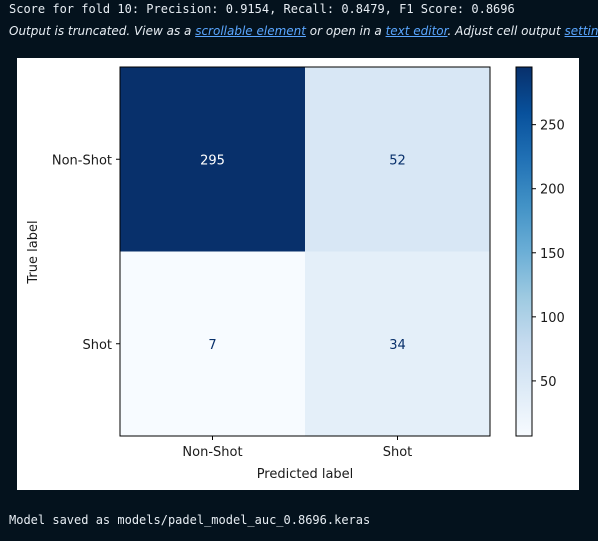  What do you see at coordinates (506, 31) in the screenshot?
I see `truncation-suffix: . Adjust cell output` at bounding box center [506, 31].